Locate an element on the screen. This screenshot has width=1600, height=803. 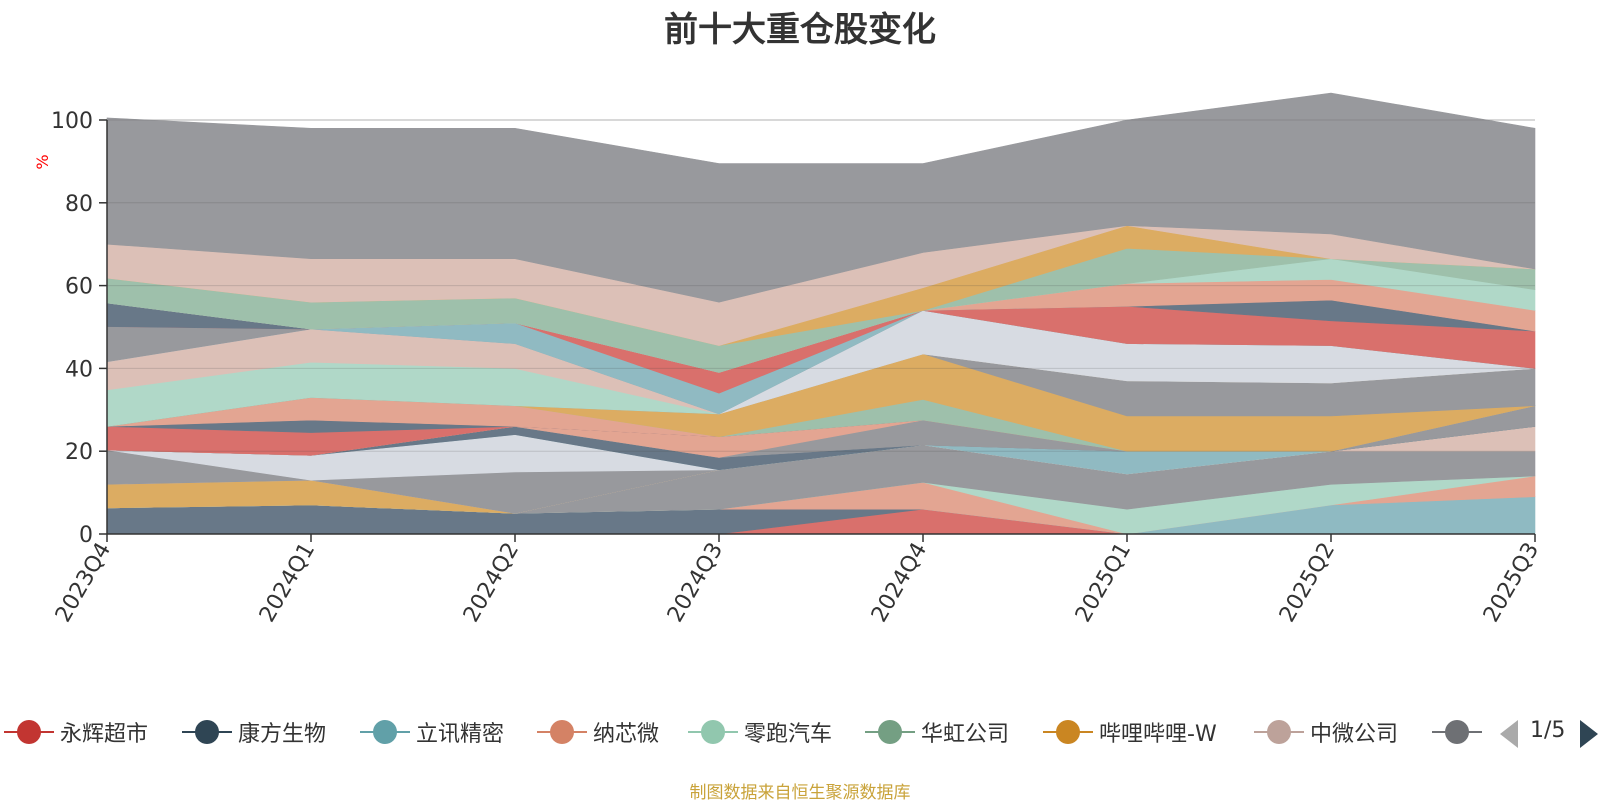
legend-item: 康方生物 is located at coordinates (252, 732).